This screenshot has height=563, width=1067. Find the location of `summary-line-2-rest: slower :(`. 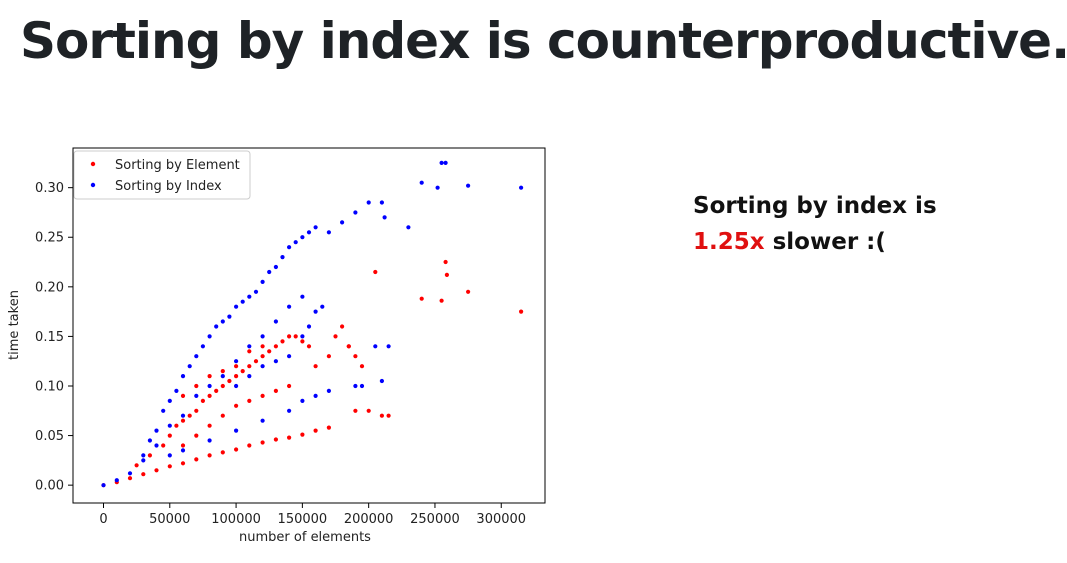

summary-line-2-rest: slower :( is located at coordinates (825, 242).